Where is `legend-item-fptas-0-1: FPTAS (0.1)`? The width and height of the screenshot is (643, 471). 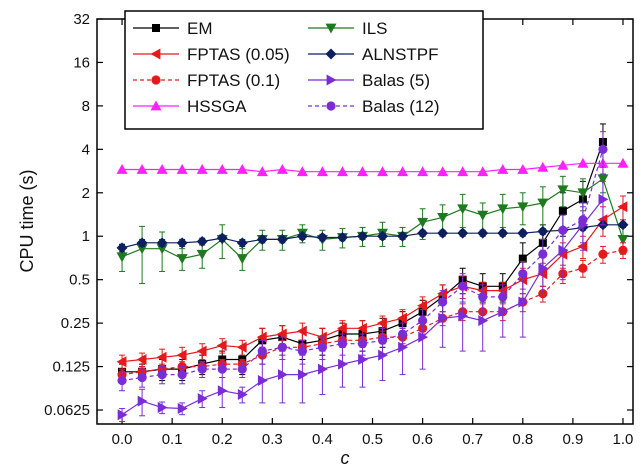
legend-item-fptas-0-1: FPTAS (0.1) is located at coordinates (206, 80).